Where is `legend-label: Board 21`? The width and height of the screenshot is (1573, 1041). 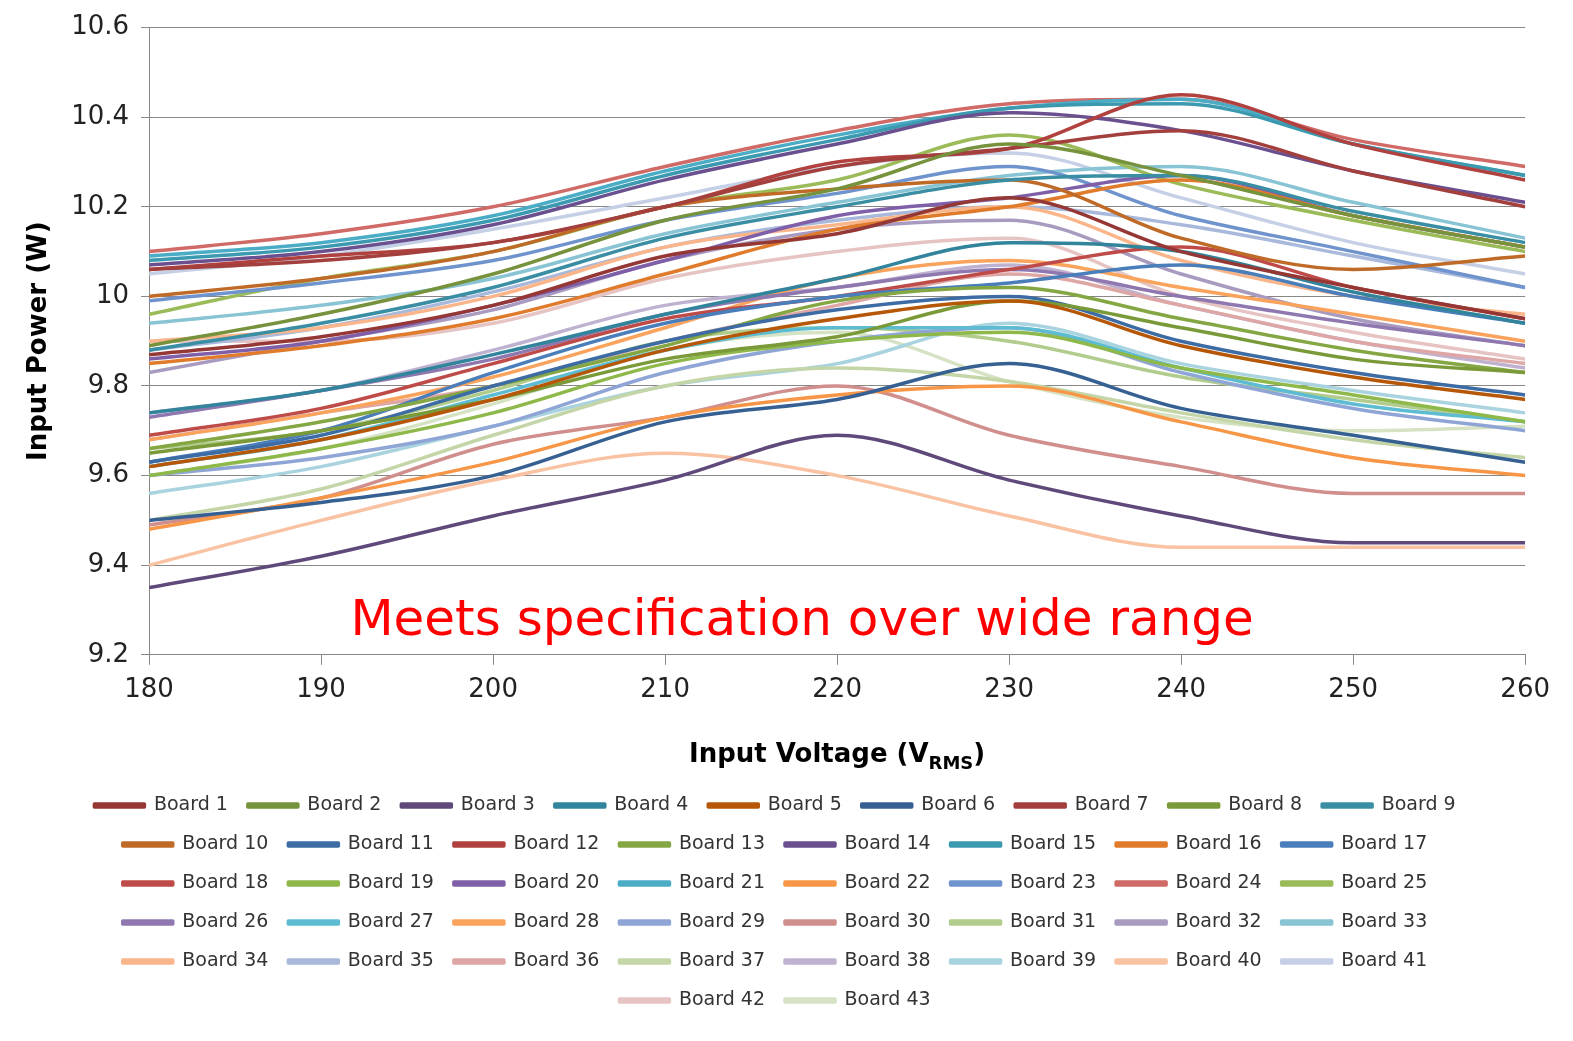
legend-label: Board 21 is located at coordinates (722, 881).